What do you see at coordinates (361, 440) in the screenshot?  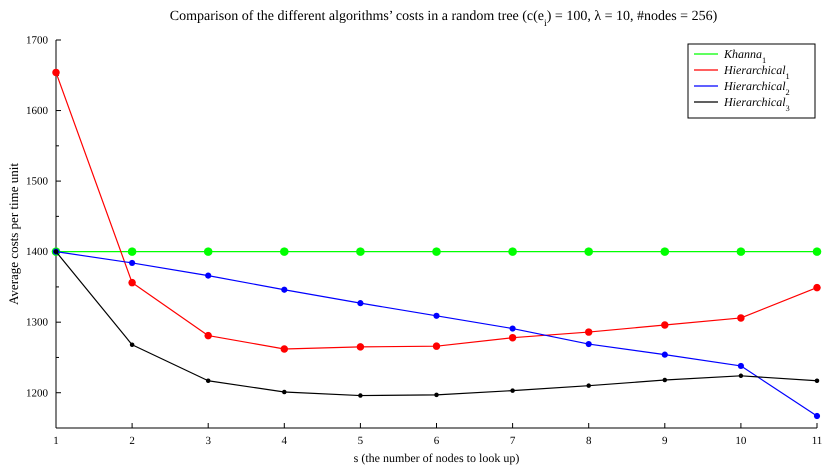 I see `x-tick-label: 5` at bounding box center [361, 440].